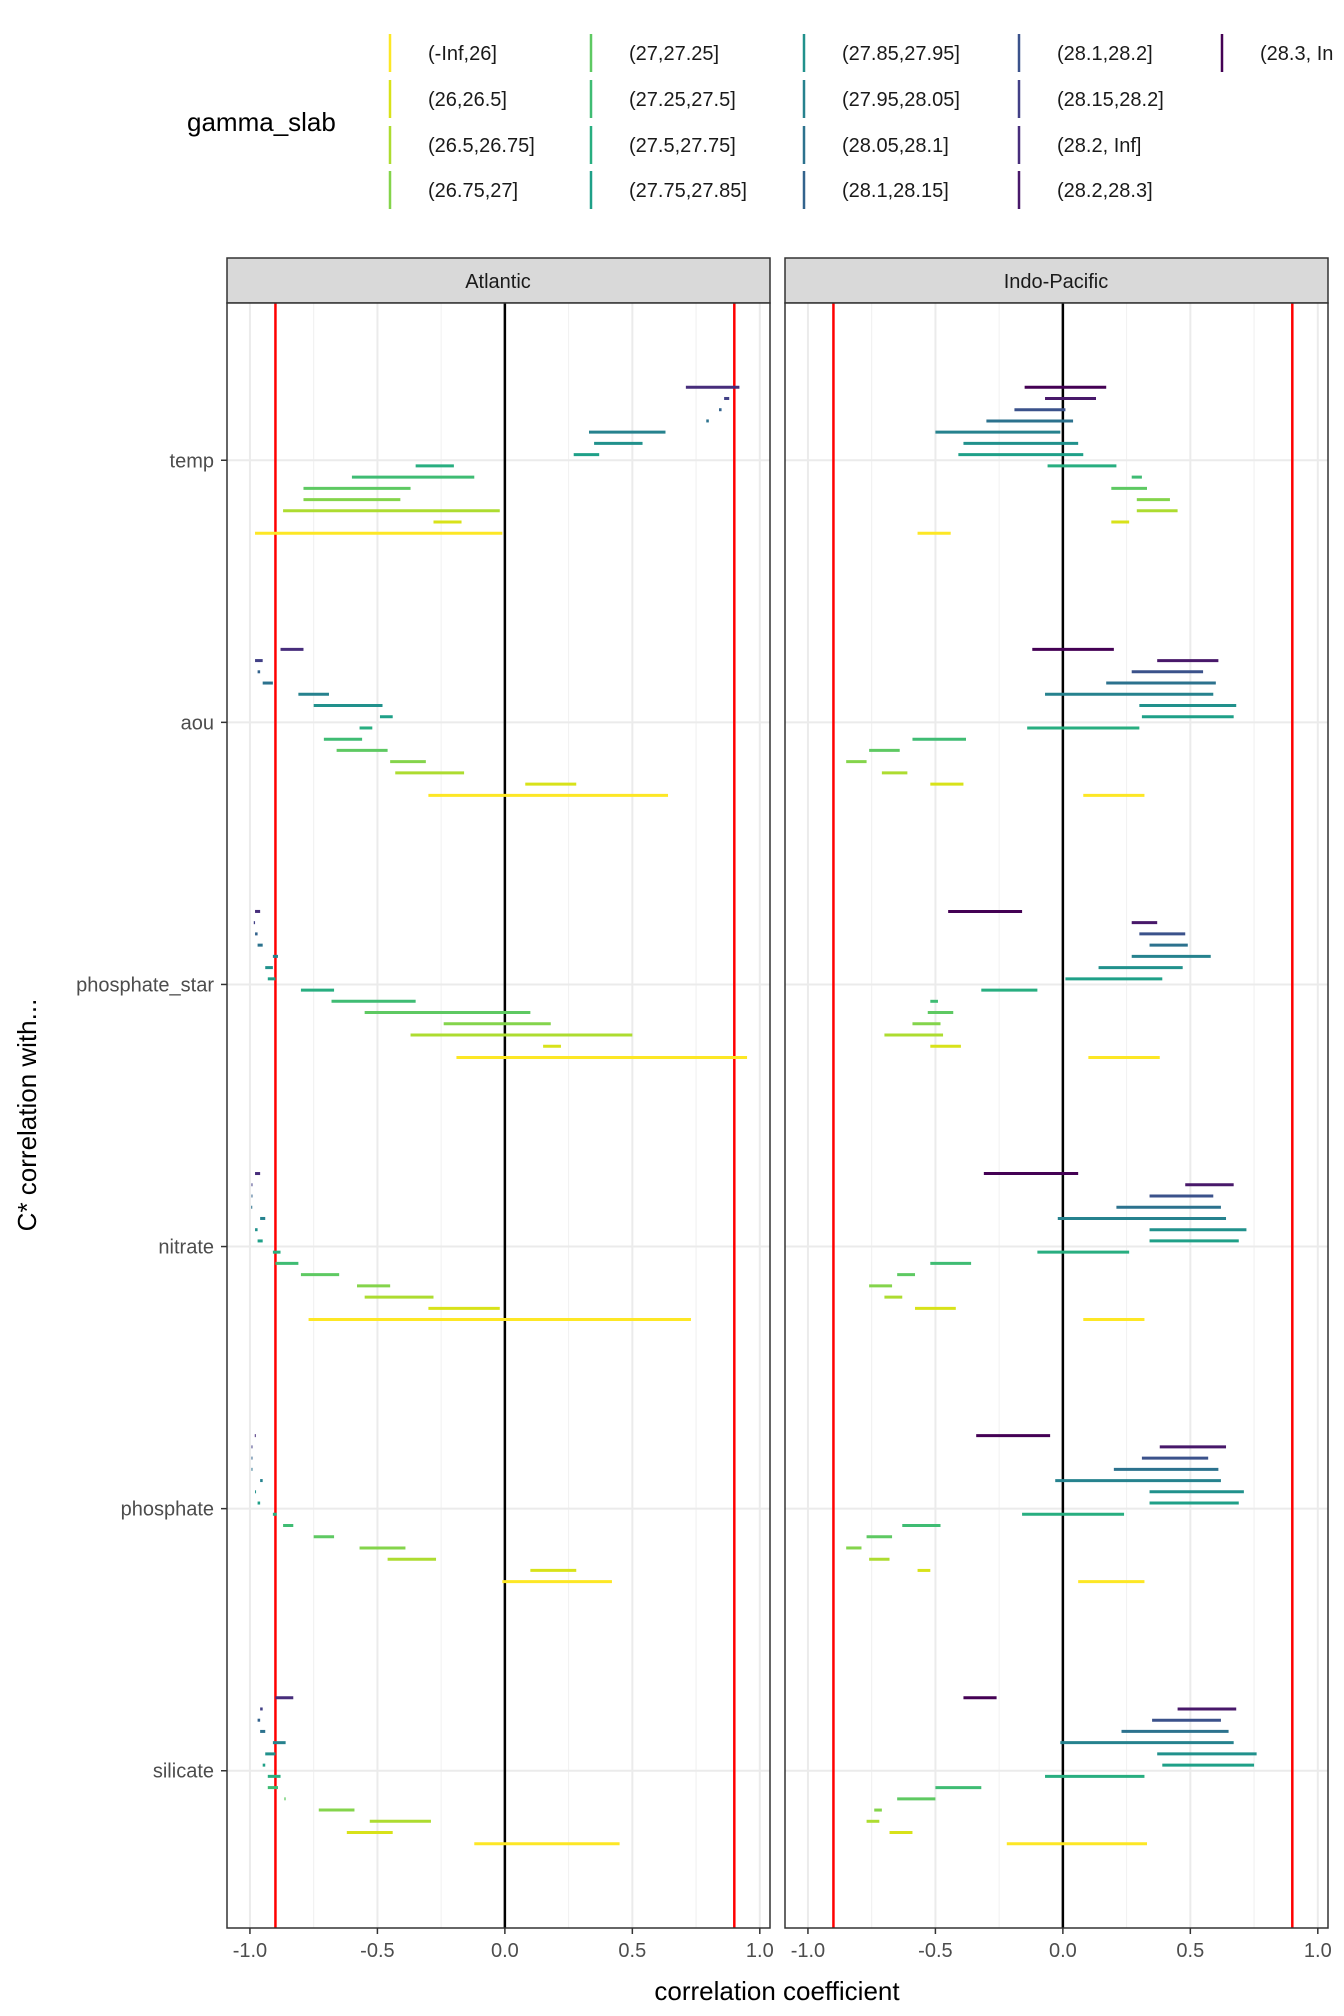  I want to click on legend-label-9: (27.95,28.05], so click(901, 100).